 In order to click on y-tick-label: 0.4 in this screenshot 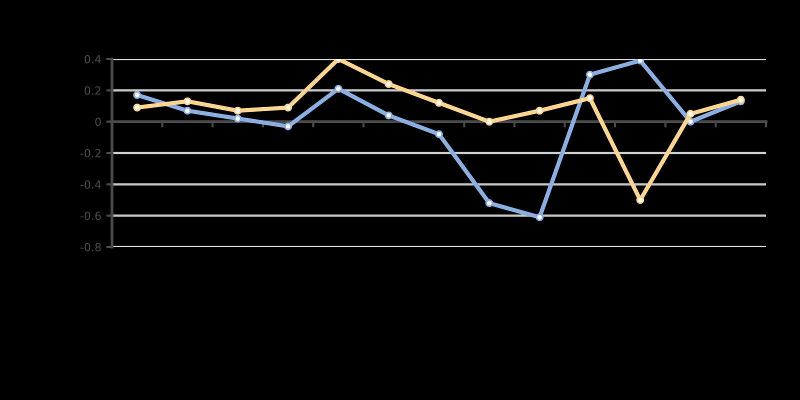, I will do `click(92, 59)`.